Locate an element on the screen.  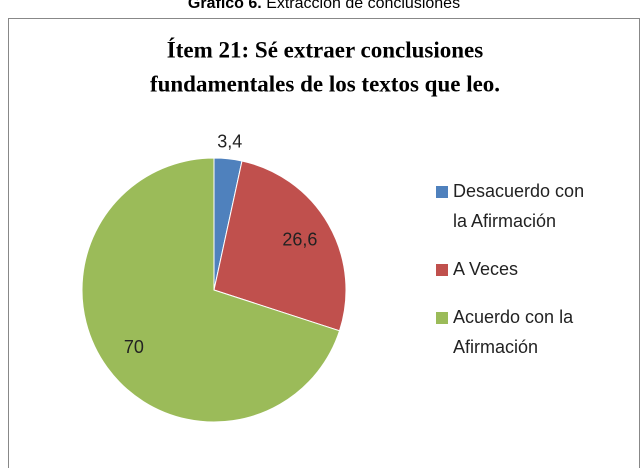
caption-text: Extracción de conclusiones is located at coordinates (363, 6).